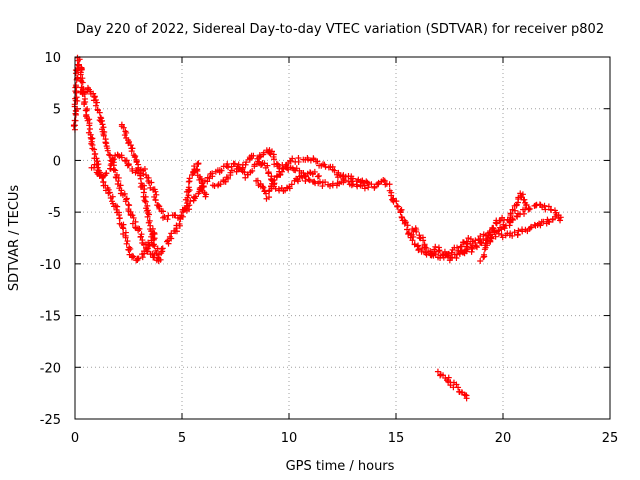  I want to click on y-tick-label: -15, so click(50, 317).